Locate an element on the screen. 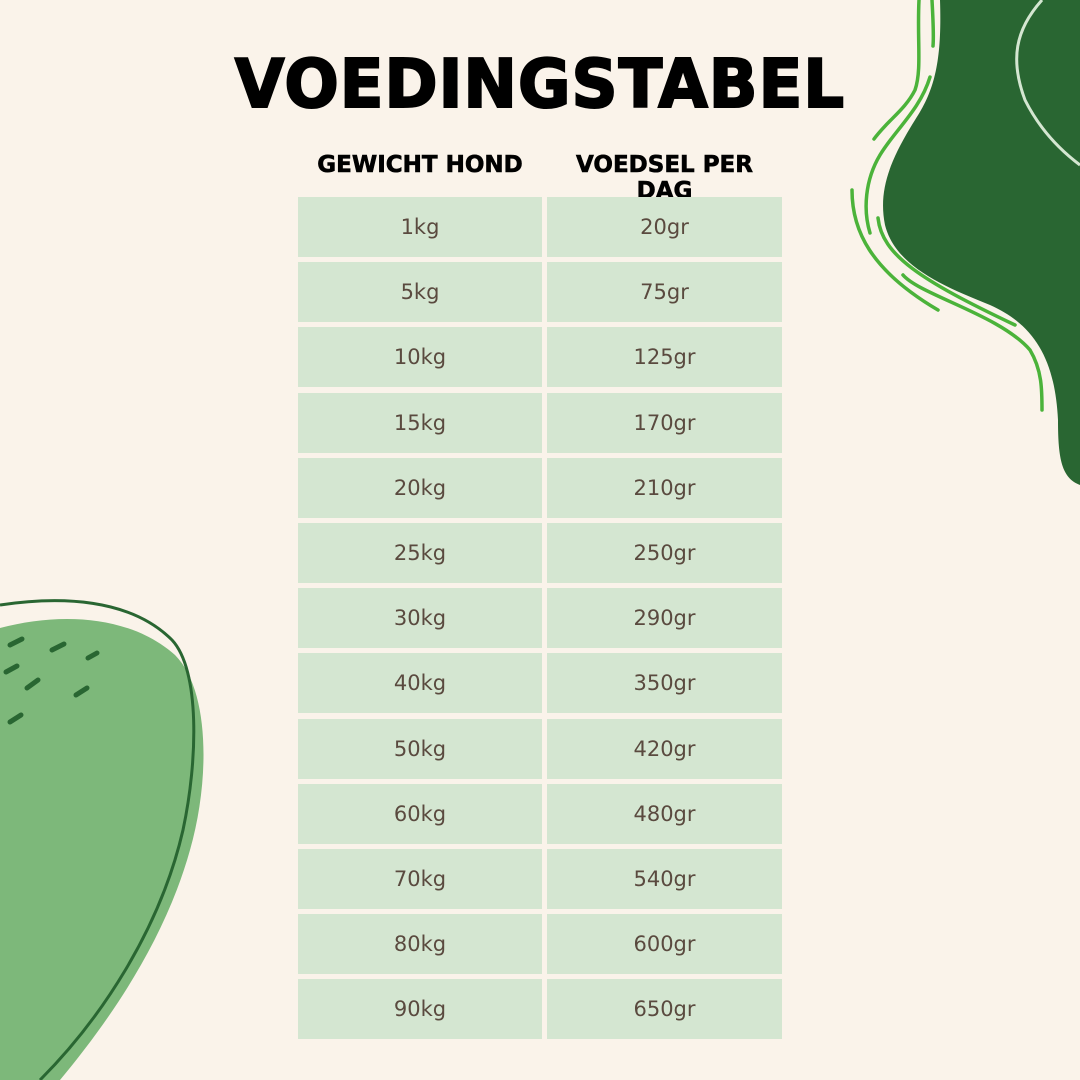  table-row: 1kg 20gr is located at coordinates (540, 227).